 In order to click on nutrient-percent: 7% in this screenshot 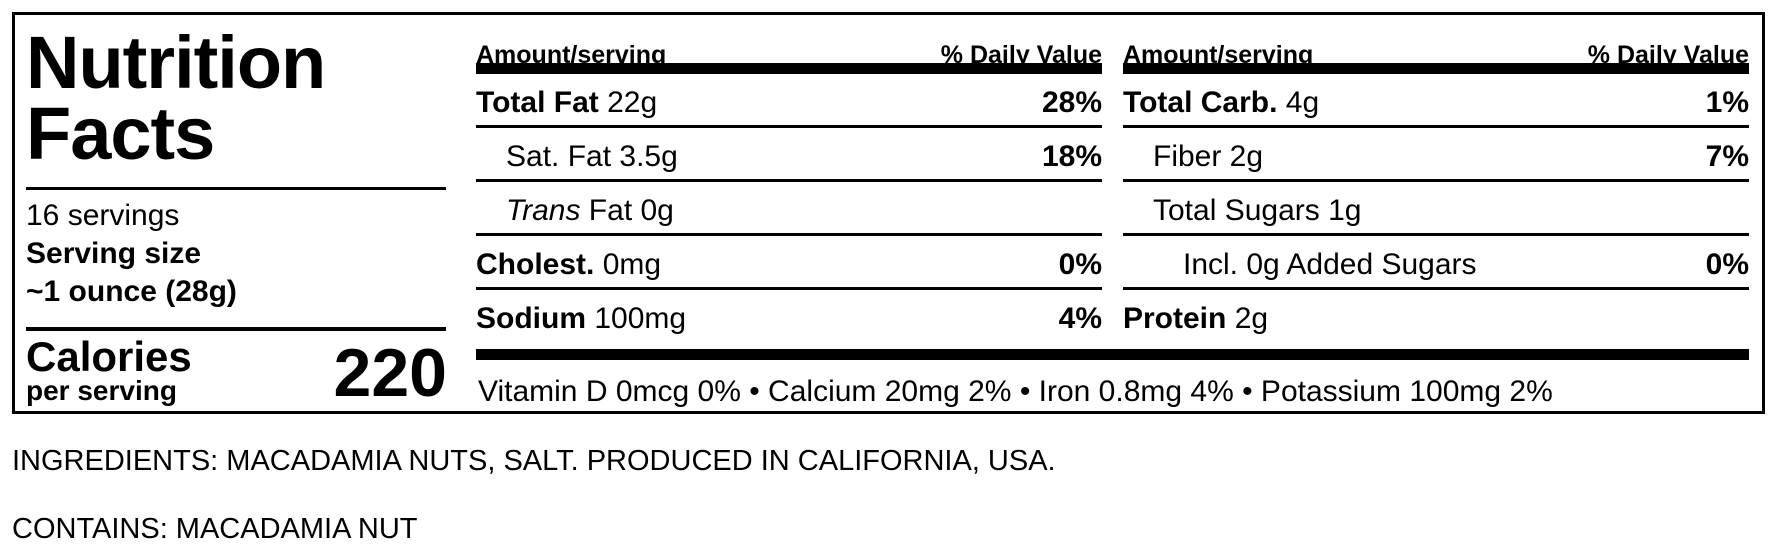, I will do `click(1727, 156)`.